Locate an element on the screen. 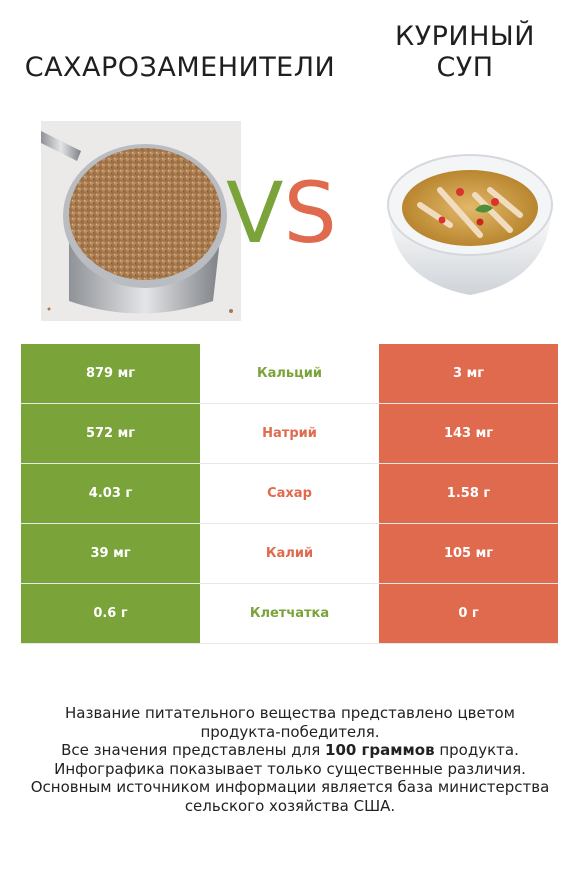 The width and height of the screenshot is (580, 874). table-row: 39 мг Калий 105 мг is located at coordinates (289, 554).